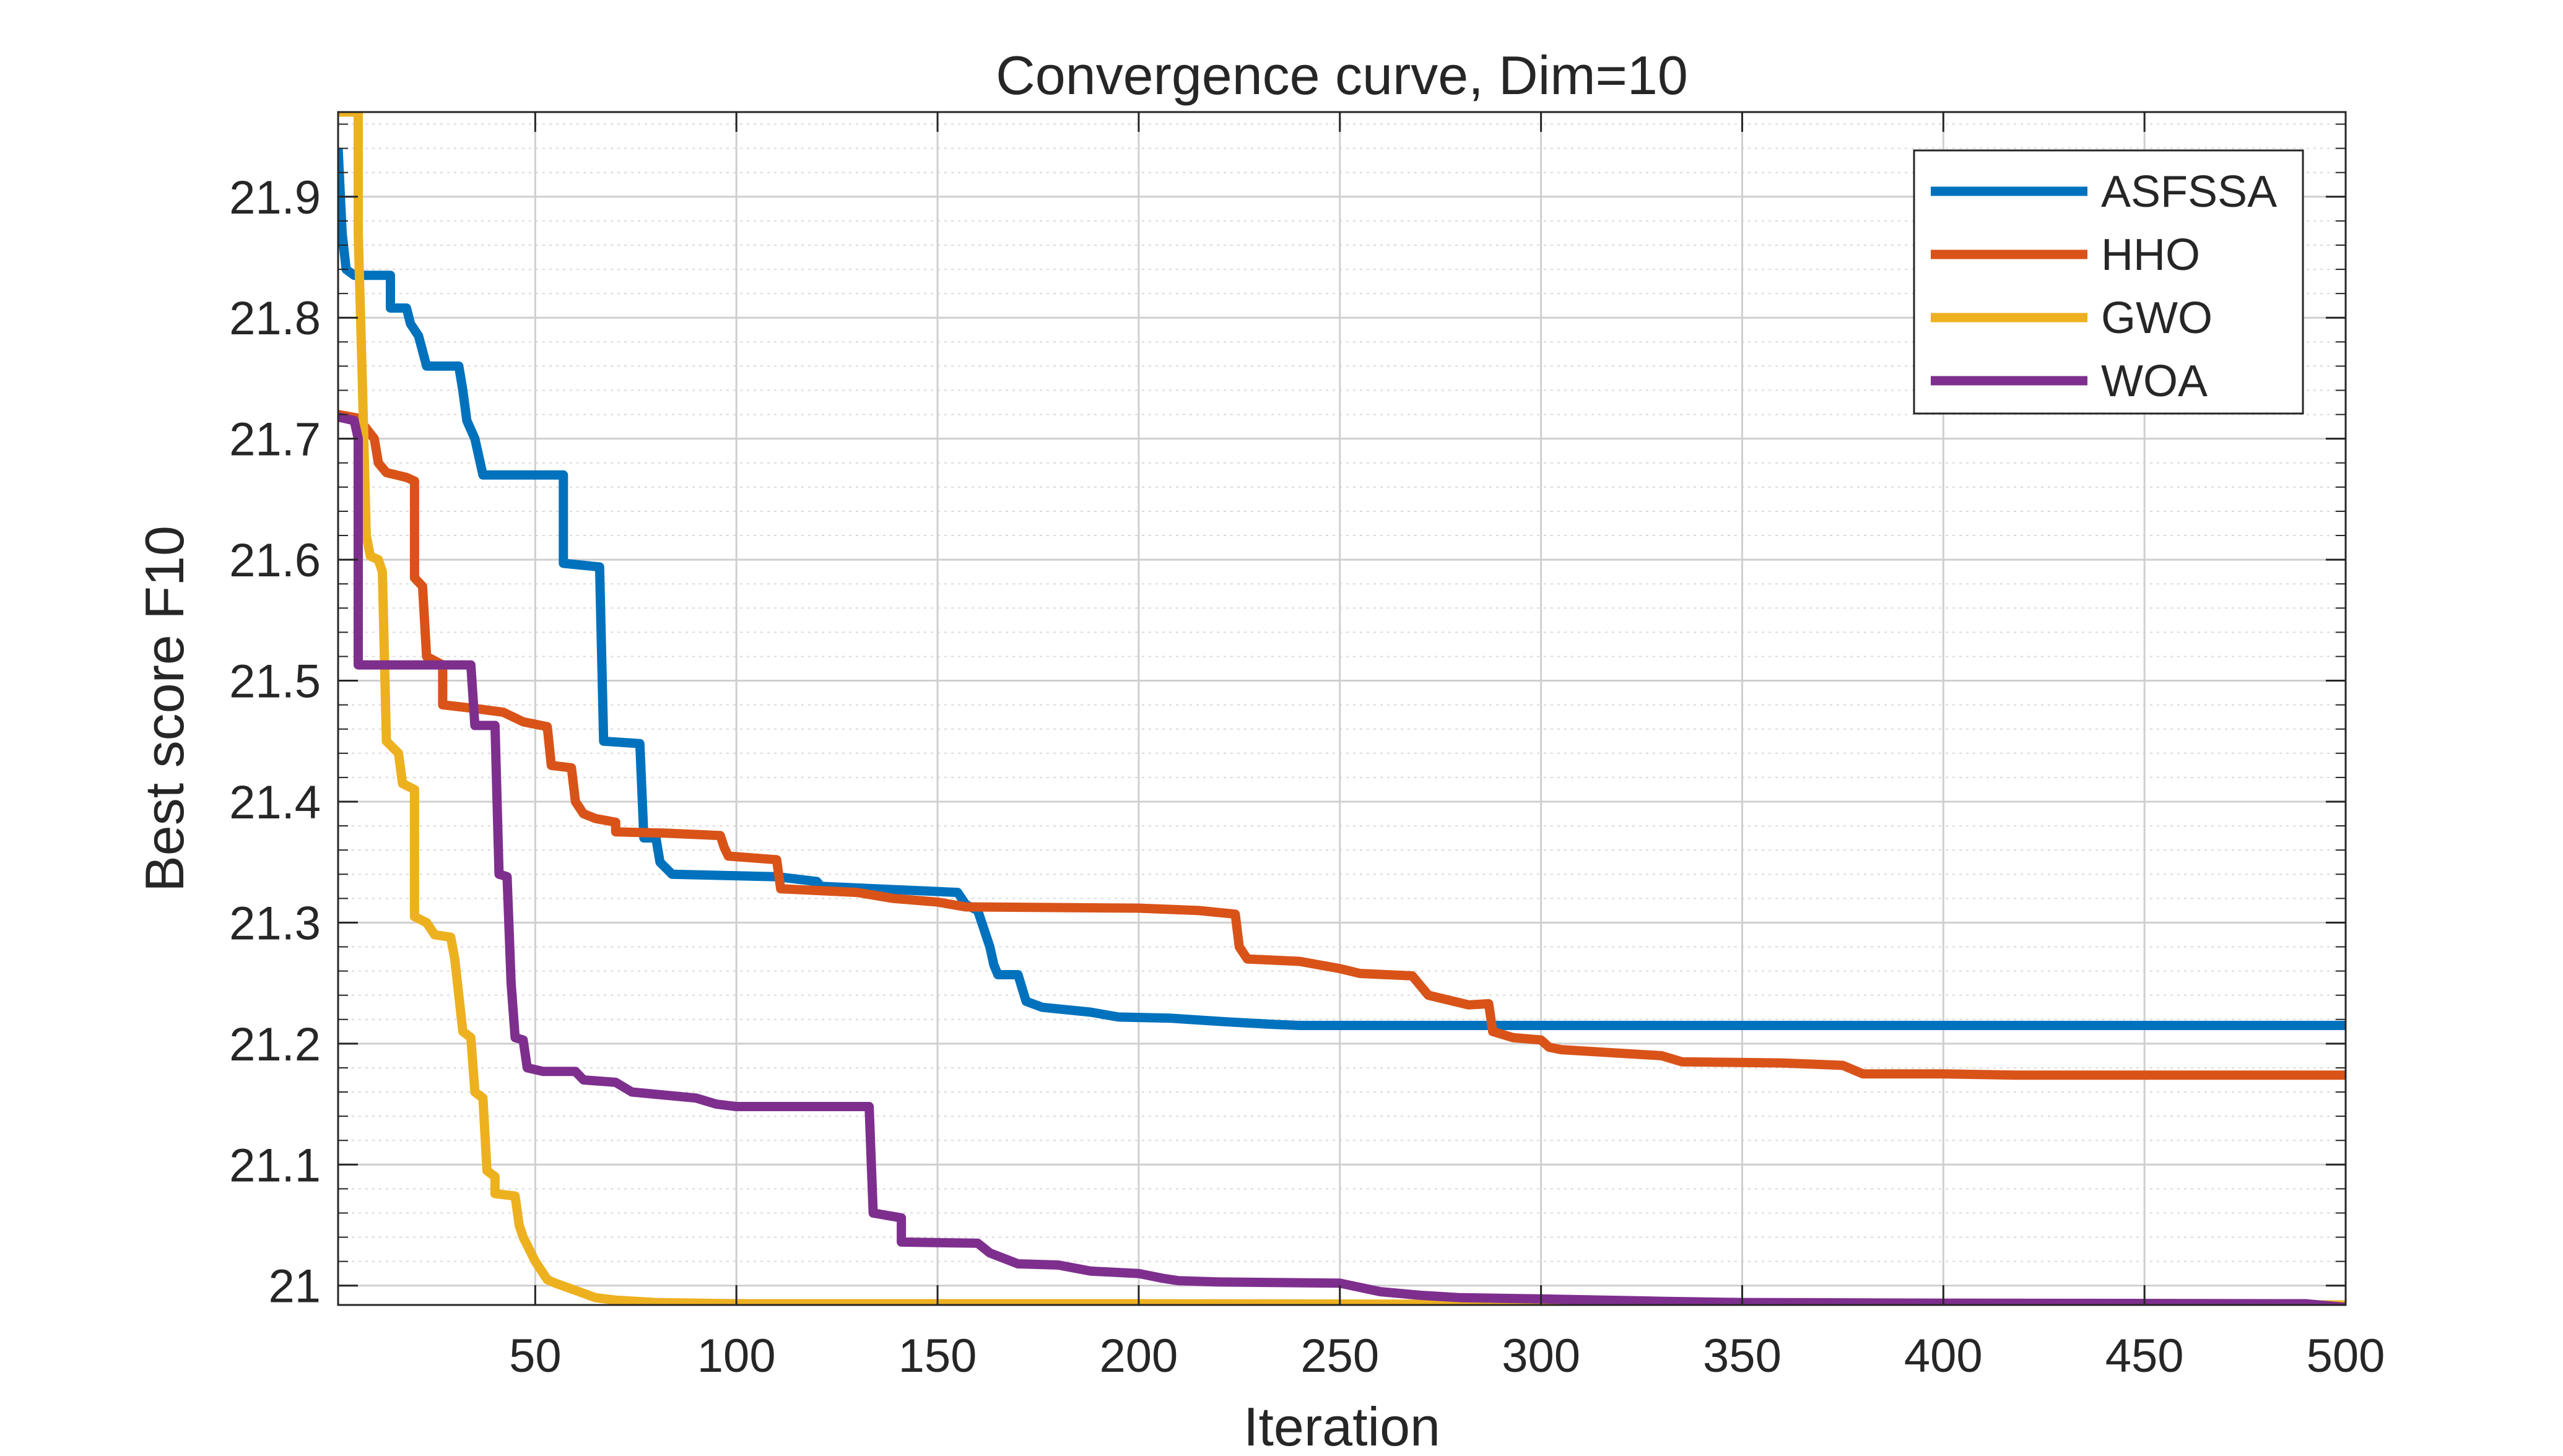  I want to click on x-tick-label: 350, so click(1742, 1356).